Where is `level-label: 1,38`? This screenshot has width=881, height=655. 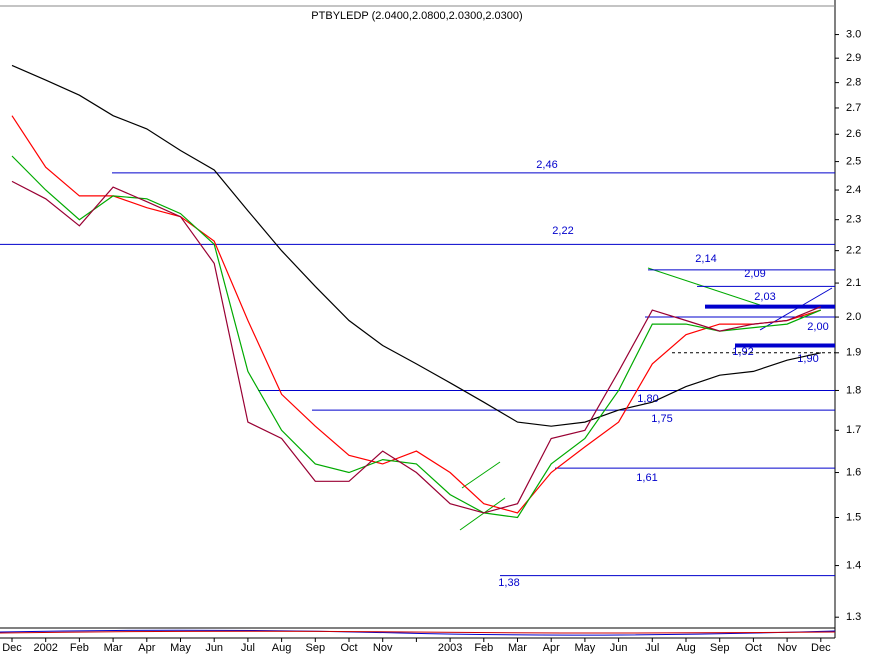 level-label: 1,38 is located at coordinates (508, 583).